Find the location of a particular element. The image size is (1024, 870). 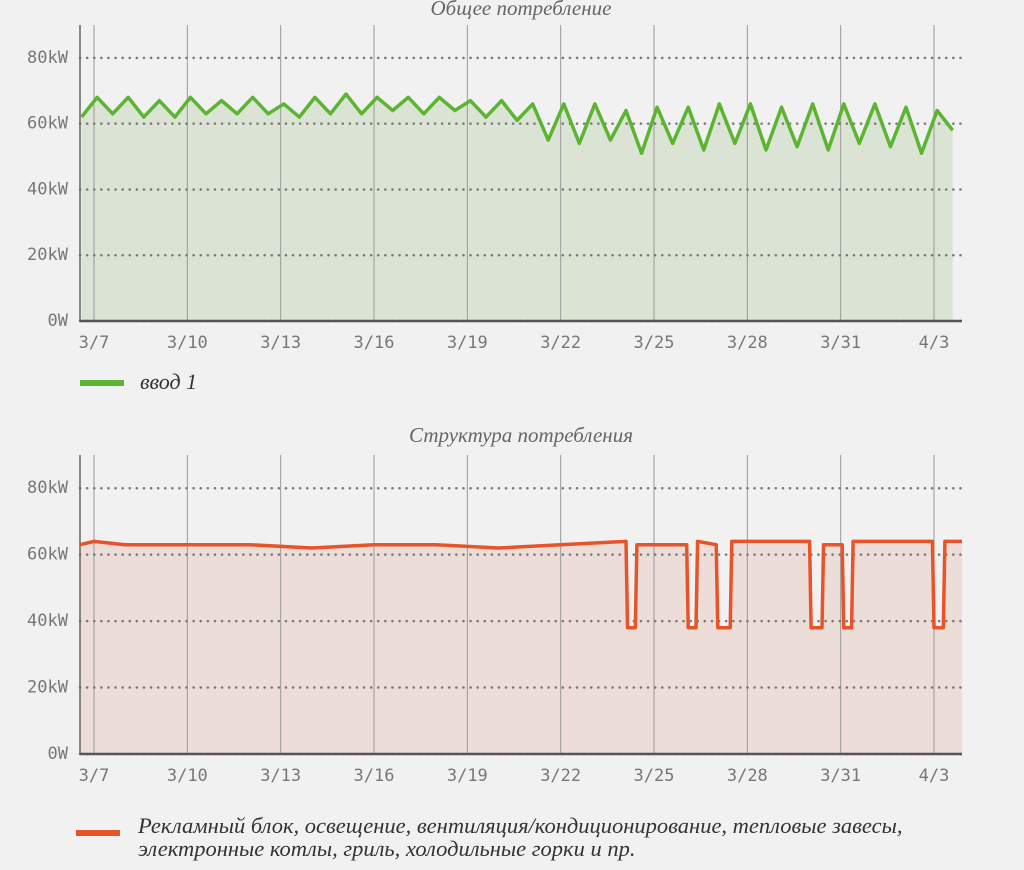

legend-label: ввод 1 is located at coordinates (168, 381).